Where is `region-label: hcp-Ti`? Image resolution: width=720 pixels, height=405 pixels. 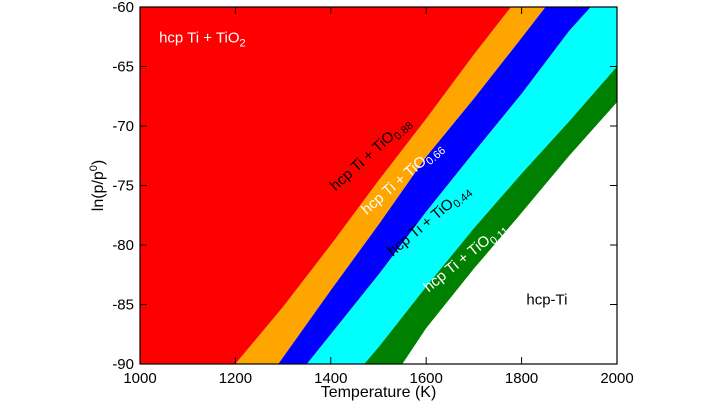
region-label: hcp-Ti is located at coordinates (546, 300).